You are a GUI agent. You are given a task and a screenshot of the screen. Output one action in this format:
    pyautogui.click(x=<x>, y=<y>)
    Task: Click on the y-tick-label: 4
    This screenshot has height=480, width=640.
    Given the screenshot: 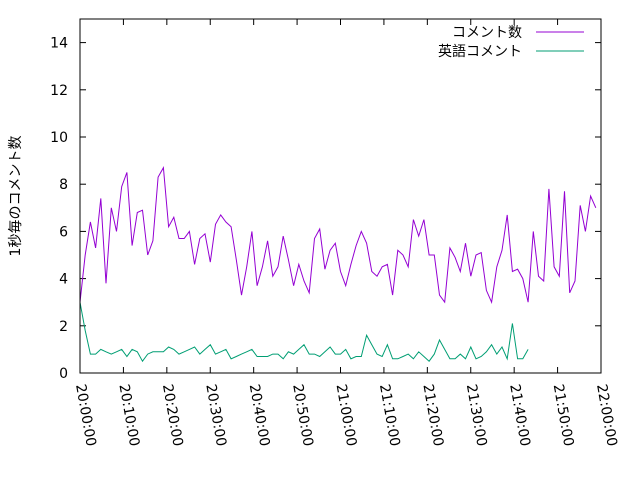 What is the action you would take?
    pyautogui.click(x=63, y=280)
    